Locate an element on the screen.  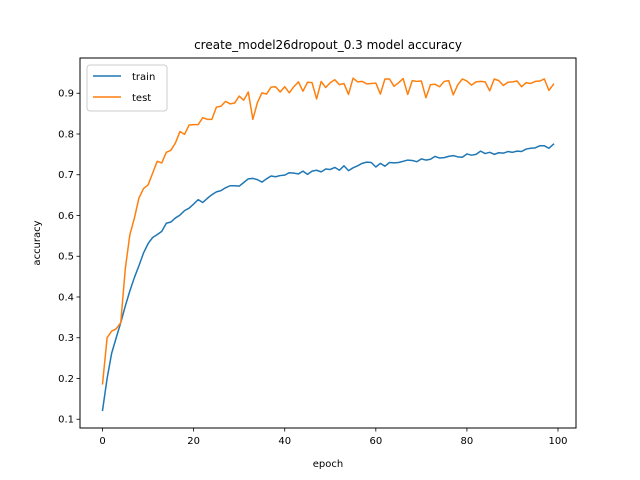
y-tick-label: 0.9 is located at coordinates (66, 94).